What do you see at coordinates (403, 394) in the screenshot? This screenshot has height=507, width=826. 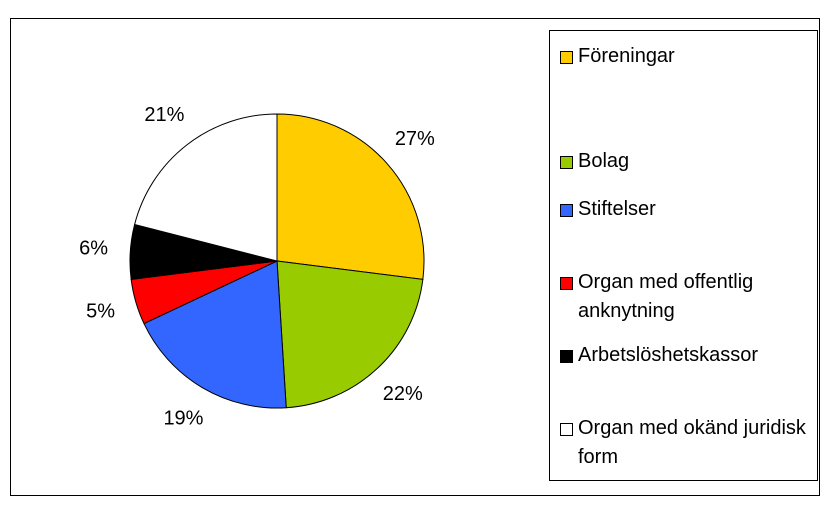 I see `data-label: 22%` at bounding box center [403, 394].